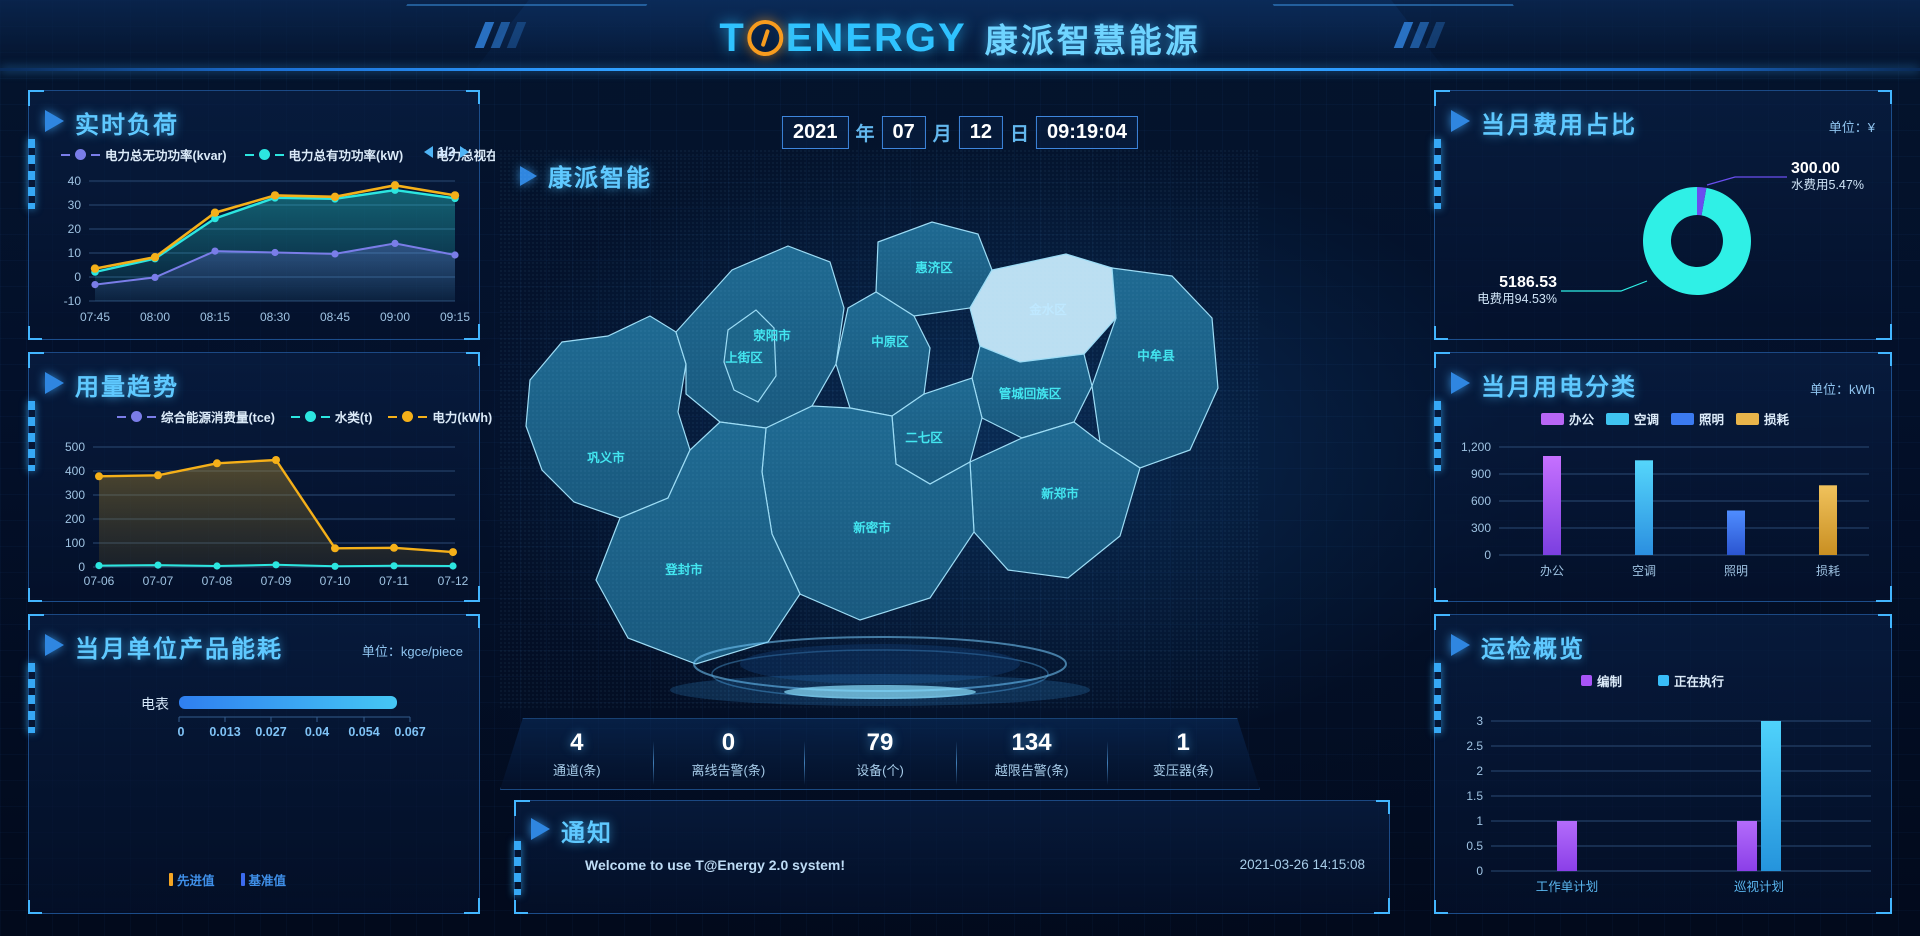 Image resolution: width=1920 pixels, height=936 pixels. What do you see at coordinates (75, 253) in the screenshot?
I see `svg-text: 10` at bounding box center [75, 253].